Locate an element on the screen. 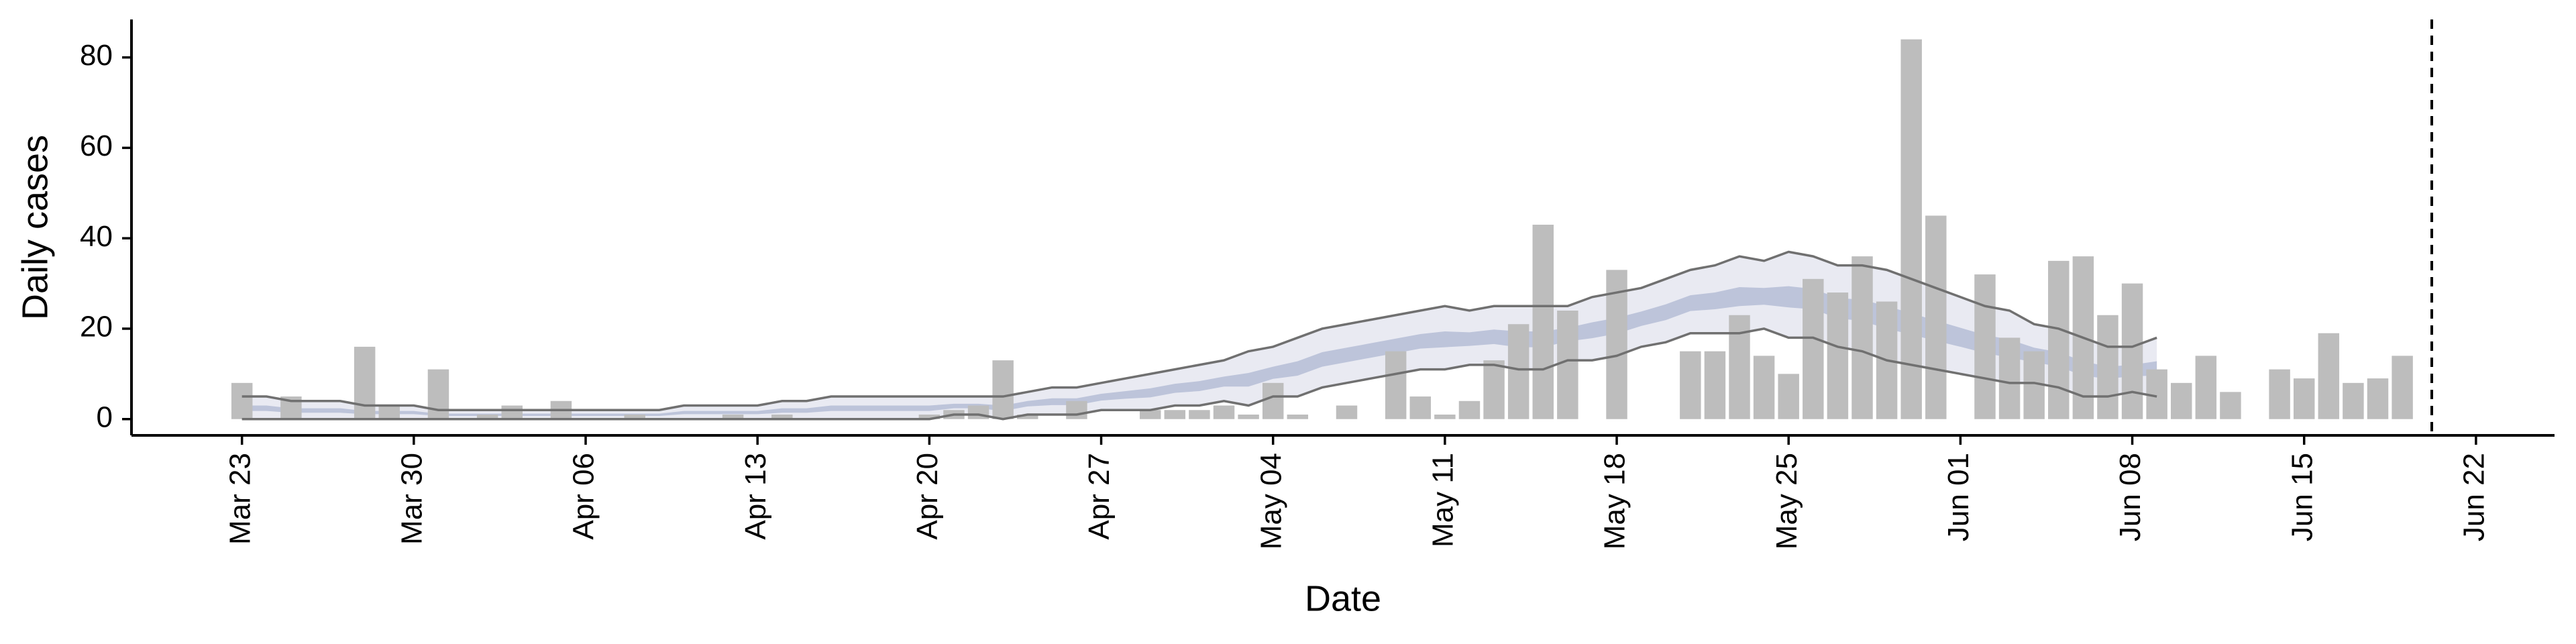 The image size is (2576, 644). x-tick-label: Apr 27 is located at coordinates (1099, 496).